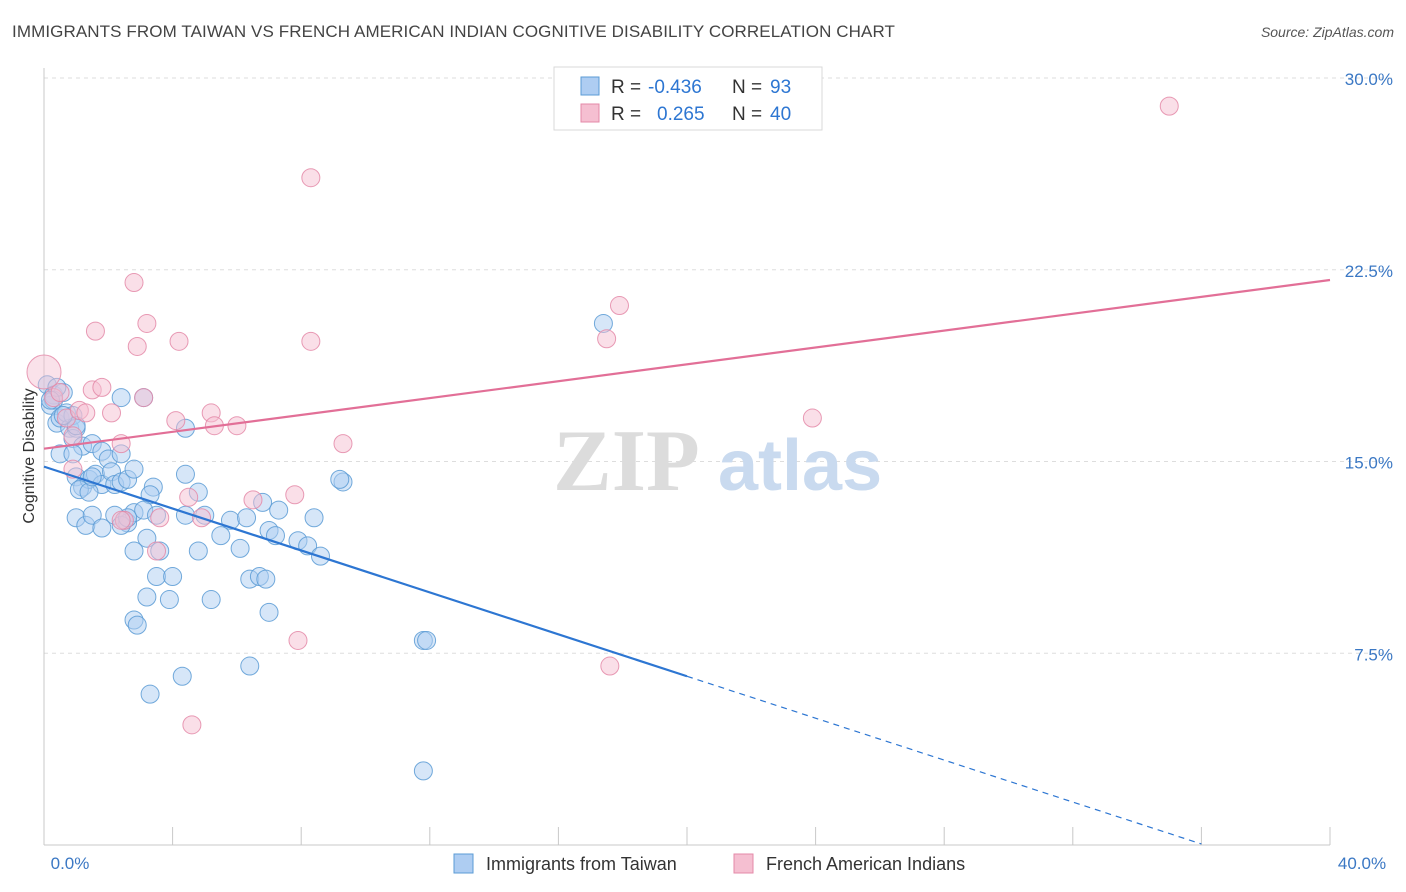  Describe the element at coordinates (365, 571) in the screenshot. I see `trend-line-taiwan` at that location.